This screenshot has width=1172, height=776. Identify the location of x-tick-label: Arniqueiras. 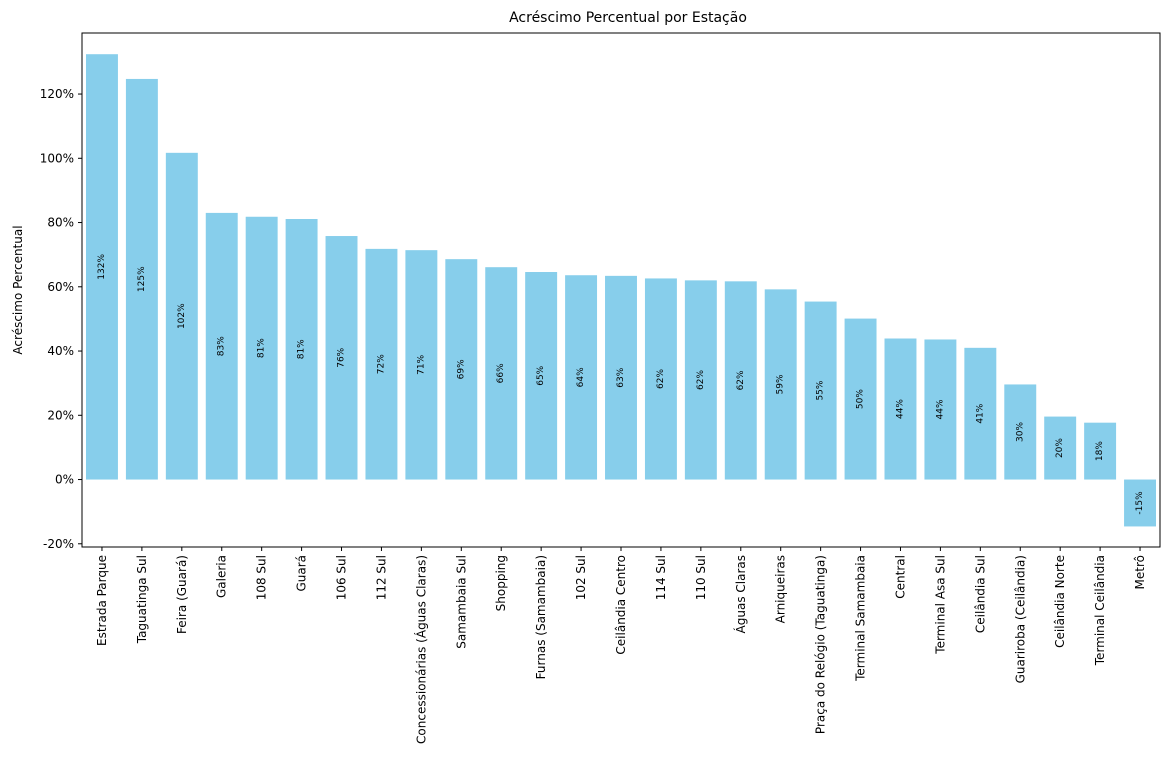
(781, 589).